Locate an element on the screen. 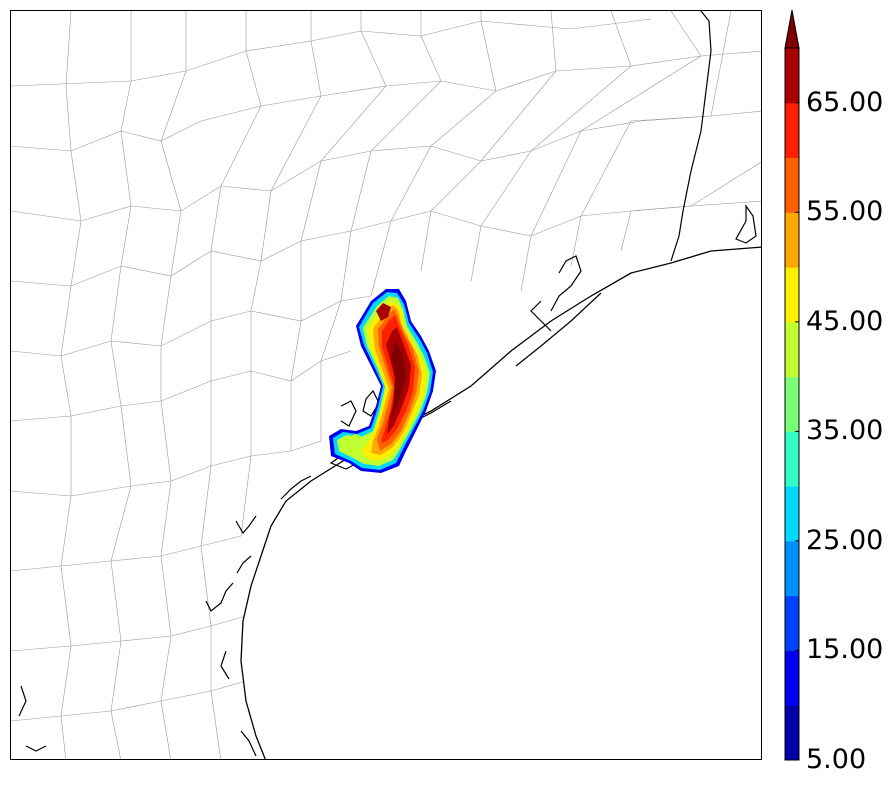  colorbar-tick-label: 5.00 is located at coordinates (836, 759).